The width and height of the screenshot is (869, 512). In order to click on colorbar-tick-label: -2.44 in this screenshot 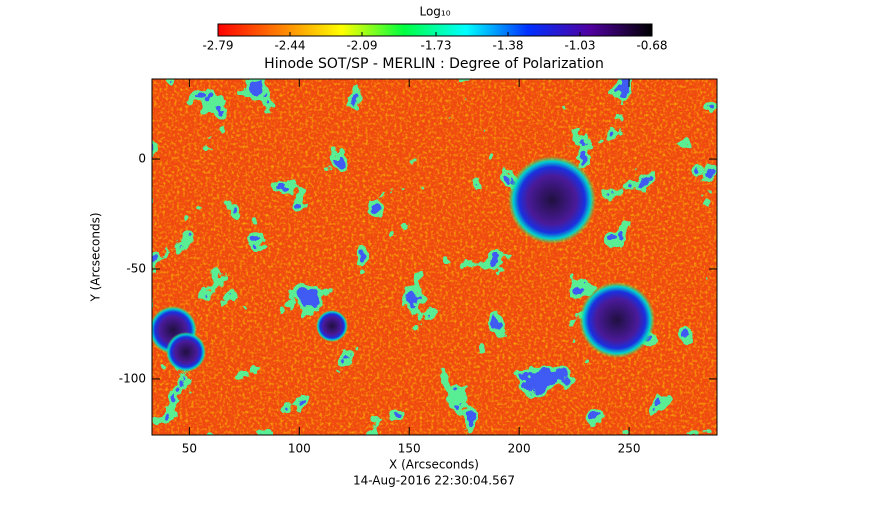, I will do `click(289, 46)`.